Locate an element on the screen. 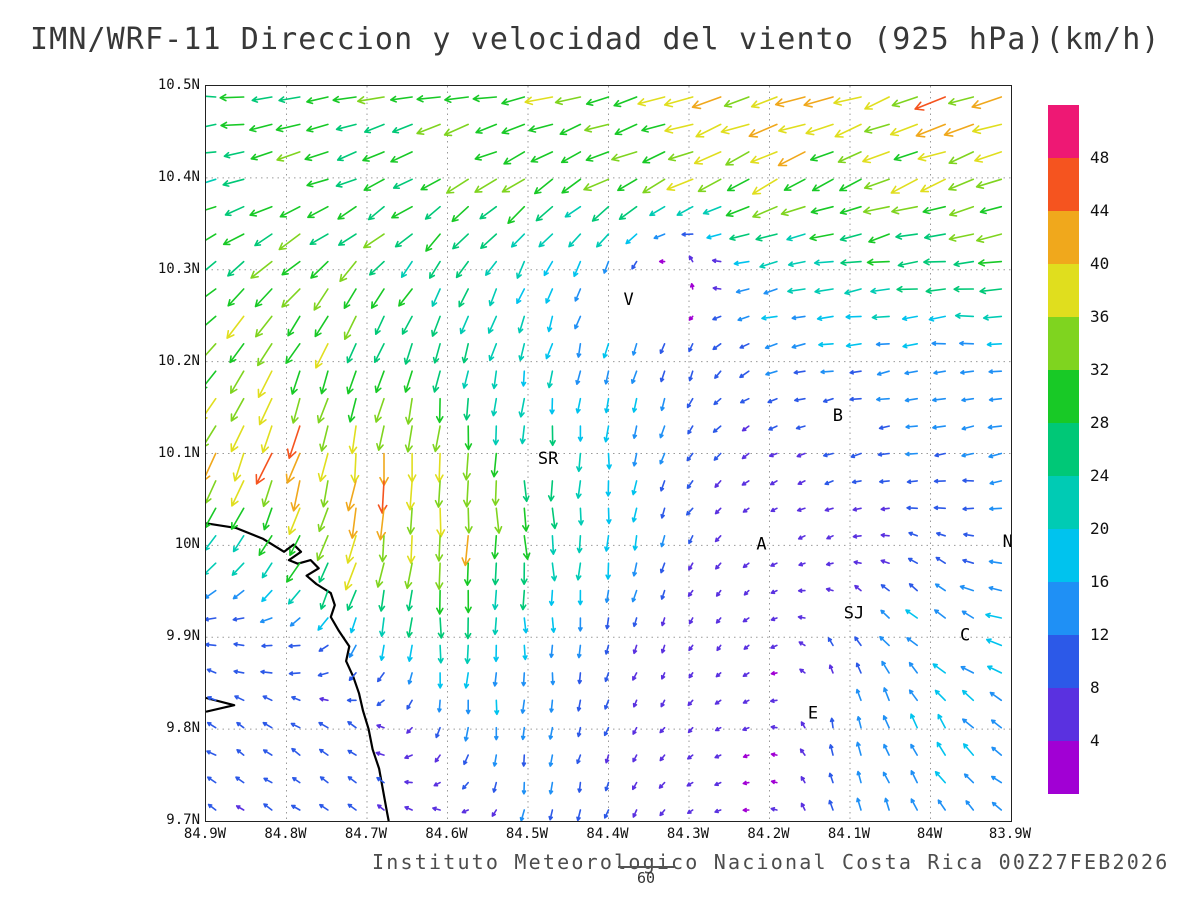 The width and height of the screenshot is (1200, 900). y-tick-label: 9.9N is located at coordinates (183, 636).